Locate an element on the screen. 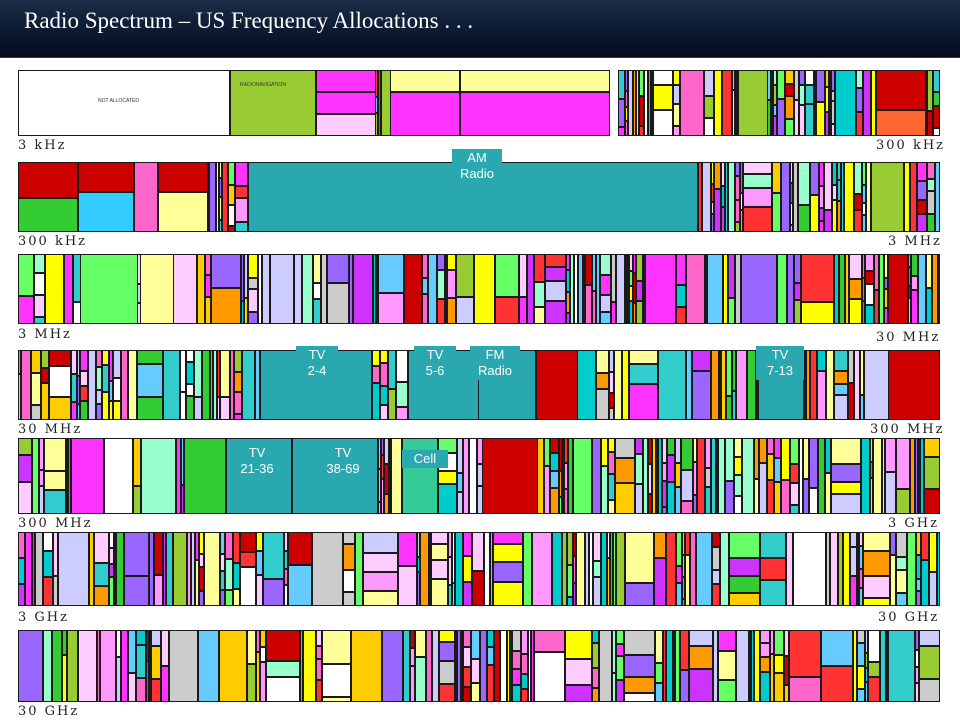  scale-label-30ghz-end: 30 GHz is located at coordinates (909, 617).